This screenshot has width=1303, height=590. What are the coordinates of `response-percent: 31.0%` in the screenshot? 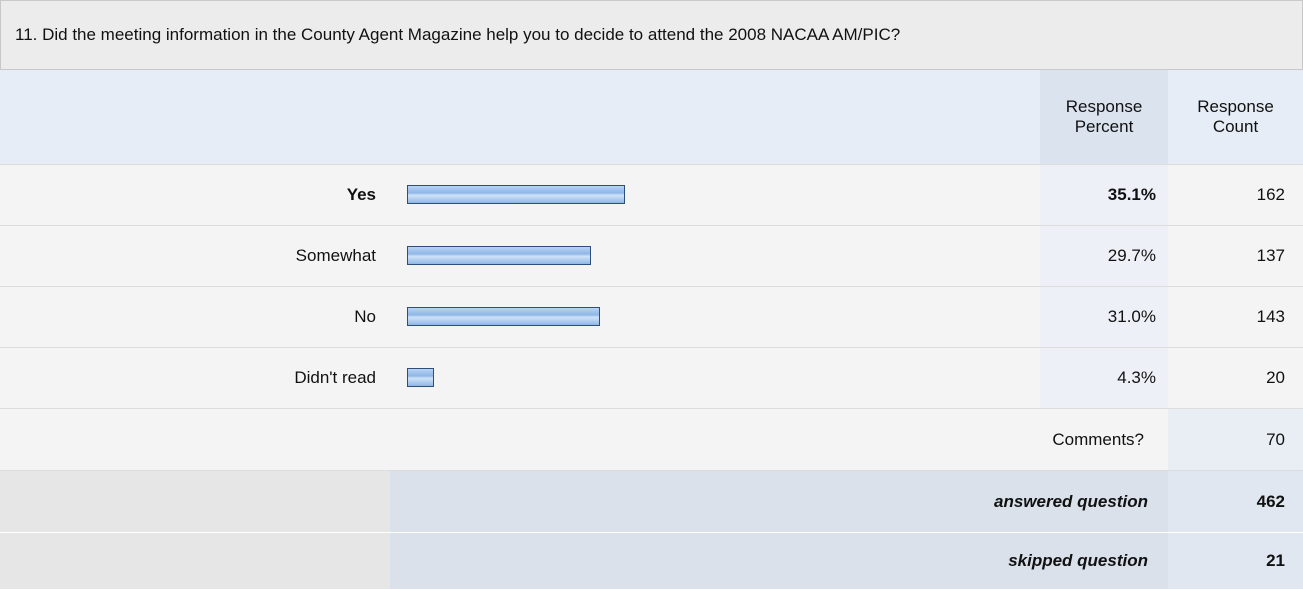 It's located at (1104, 317).